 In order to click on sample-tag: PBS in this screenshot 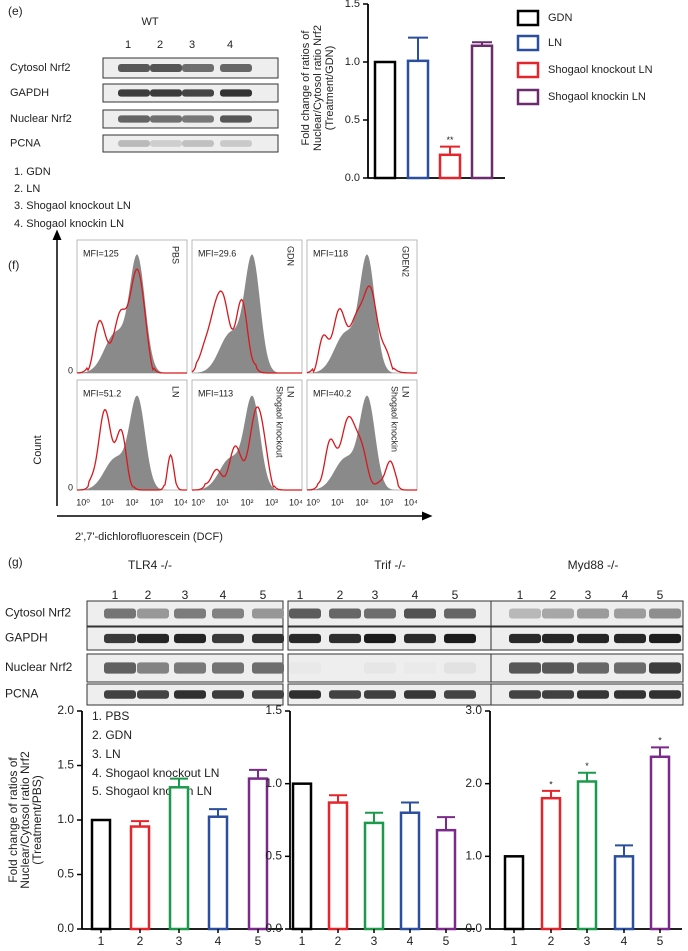, I will do `click(176, 255)`.